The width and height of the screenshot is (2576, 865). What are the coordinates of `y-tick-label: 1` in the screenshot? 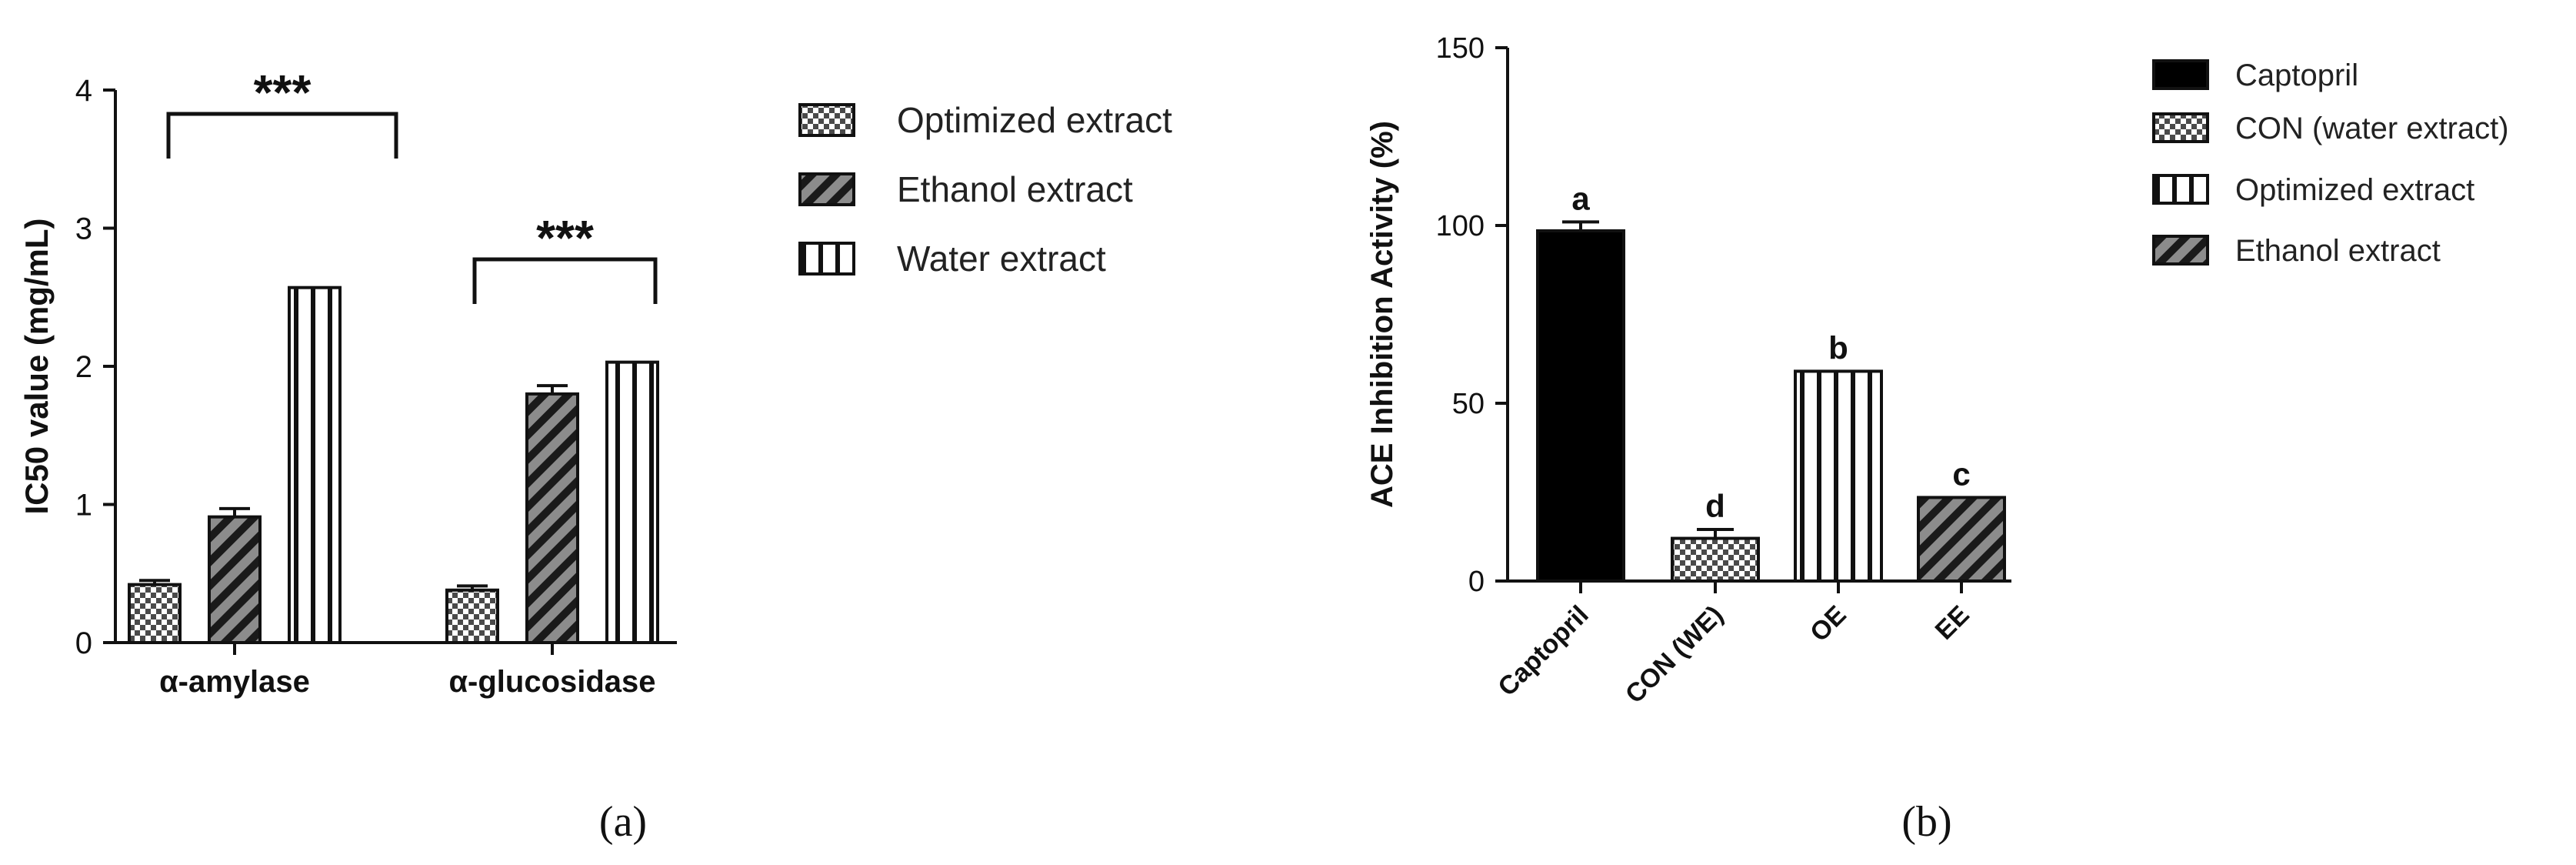 It's located at (83, 506).